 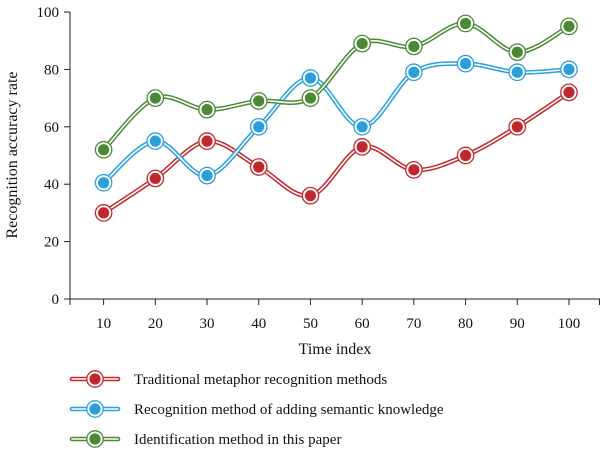 I want to click on legend-item: Identification method in this paper, so click(x=205, y=439).